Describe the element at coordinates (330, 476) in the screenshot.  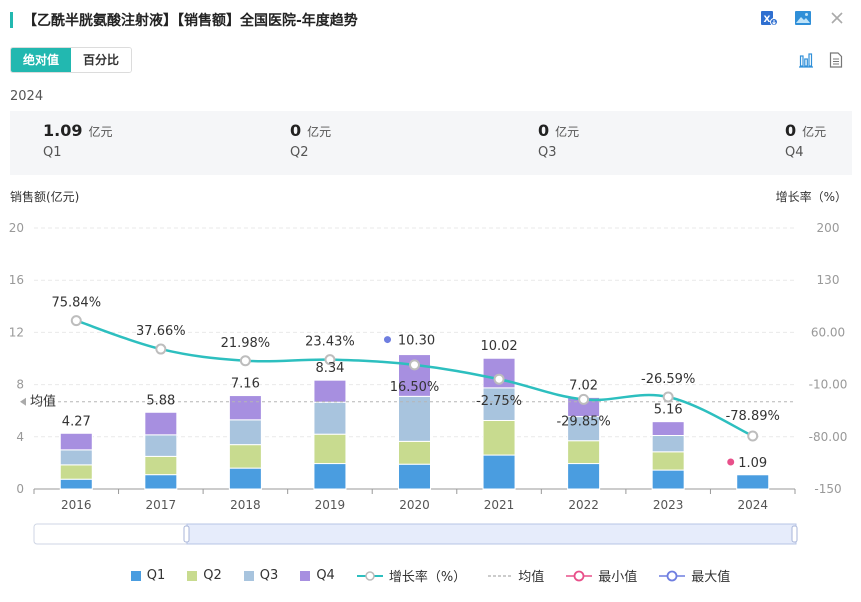
I see `bar-q1-2019` at that location.